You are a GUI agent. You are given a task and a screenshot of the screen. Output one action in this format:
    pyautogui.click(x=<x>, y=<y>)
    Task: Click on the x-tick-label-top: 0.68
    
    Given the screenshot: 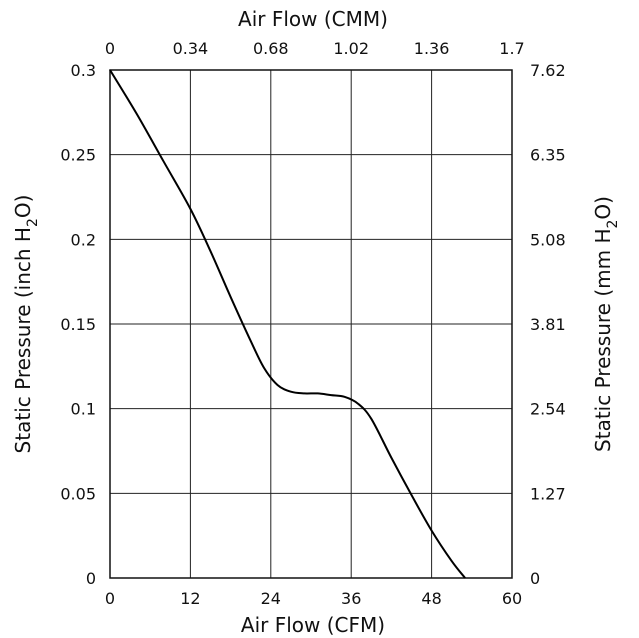 What is the action you would take?
    pyautogui.click(x=271, y=48)
    